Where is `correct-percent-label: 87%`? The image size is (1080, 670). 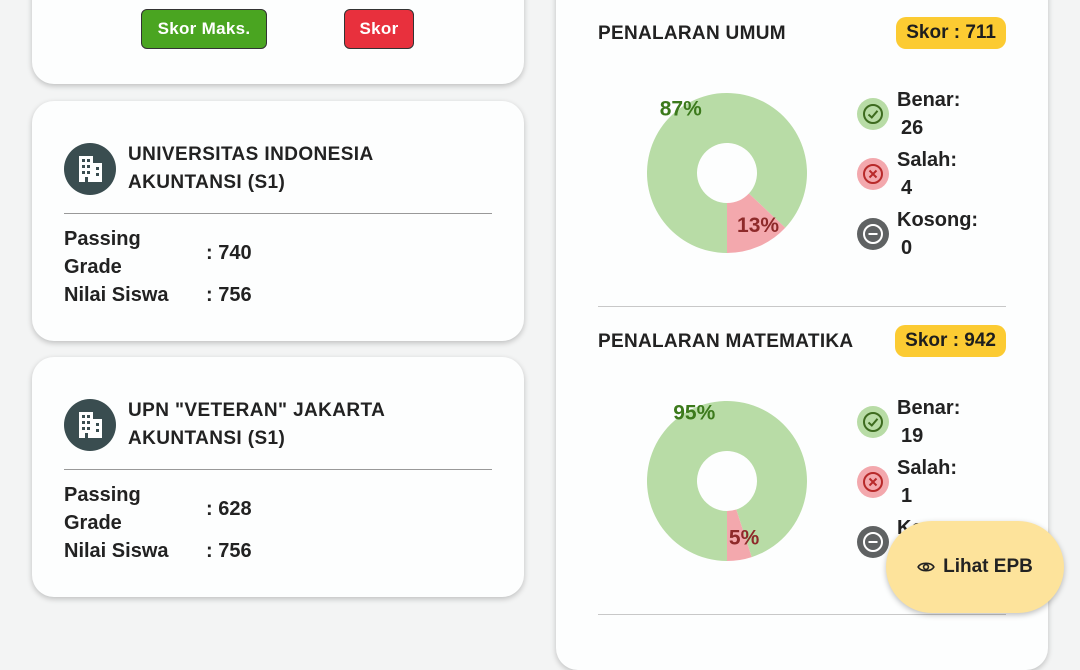
correct-percent-label: 87% is located at coordinates (681, 109).